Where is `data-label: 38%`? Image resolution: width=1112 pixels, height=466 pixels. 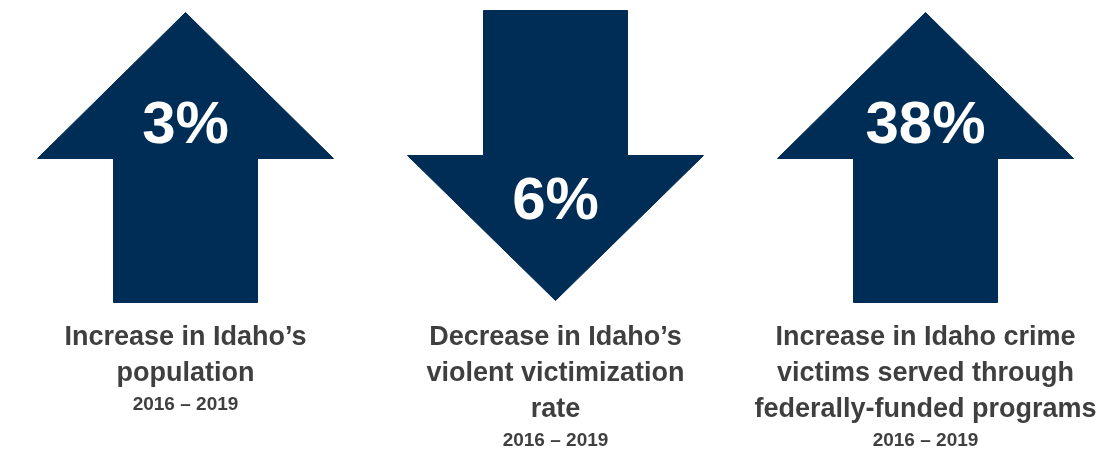 data-label: 38% is located at coordinates (925, 122).